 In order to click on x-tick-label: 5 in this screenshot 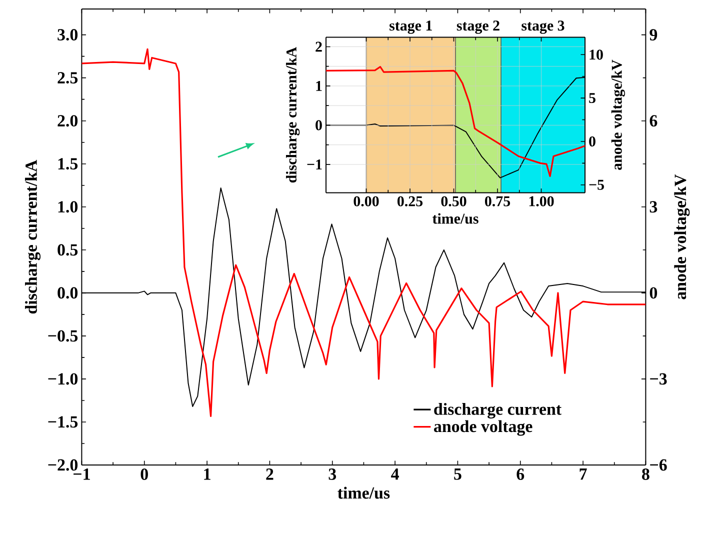, I will do `click(458, 474)`.